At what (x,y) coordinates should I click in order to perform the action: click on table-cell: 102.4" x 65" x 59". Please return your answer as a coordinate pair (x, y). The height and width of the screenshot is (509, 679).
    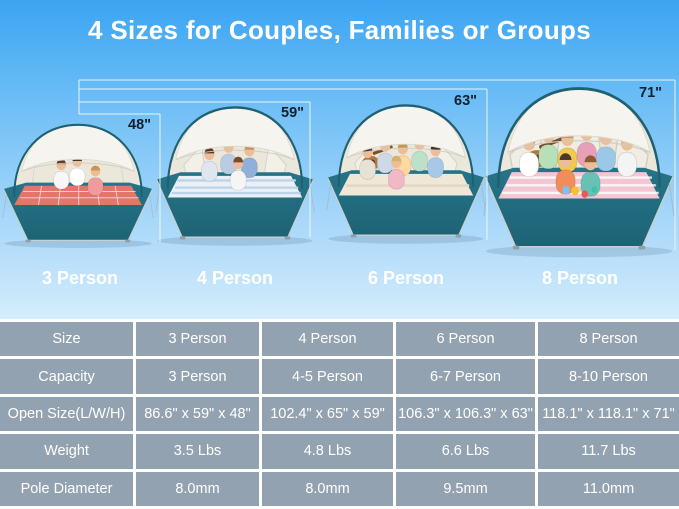
    Looking at the image, I should click on (327, 414).